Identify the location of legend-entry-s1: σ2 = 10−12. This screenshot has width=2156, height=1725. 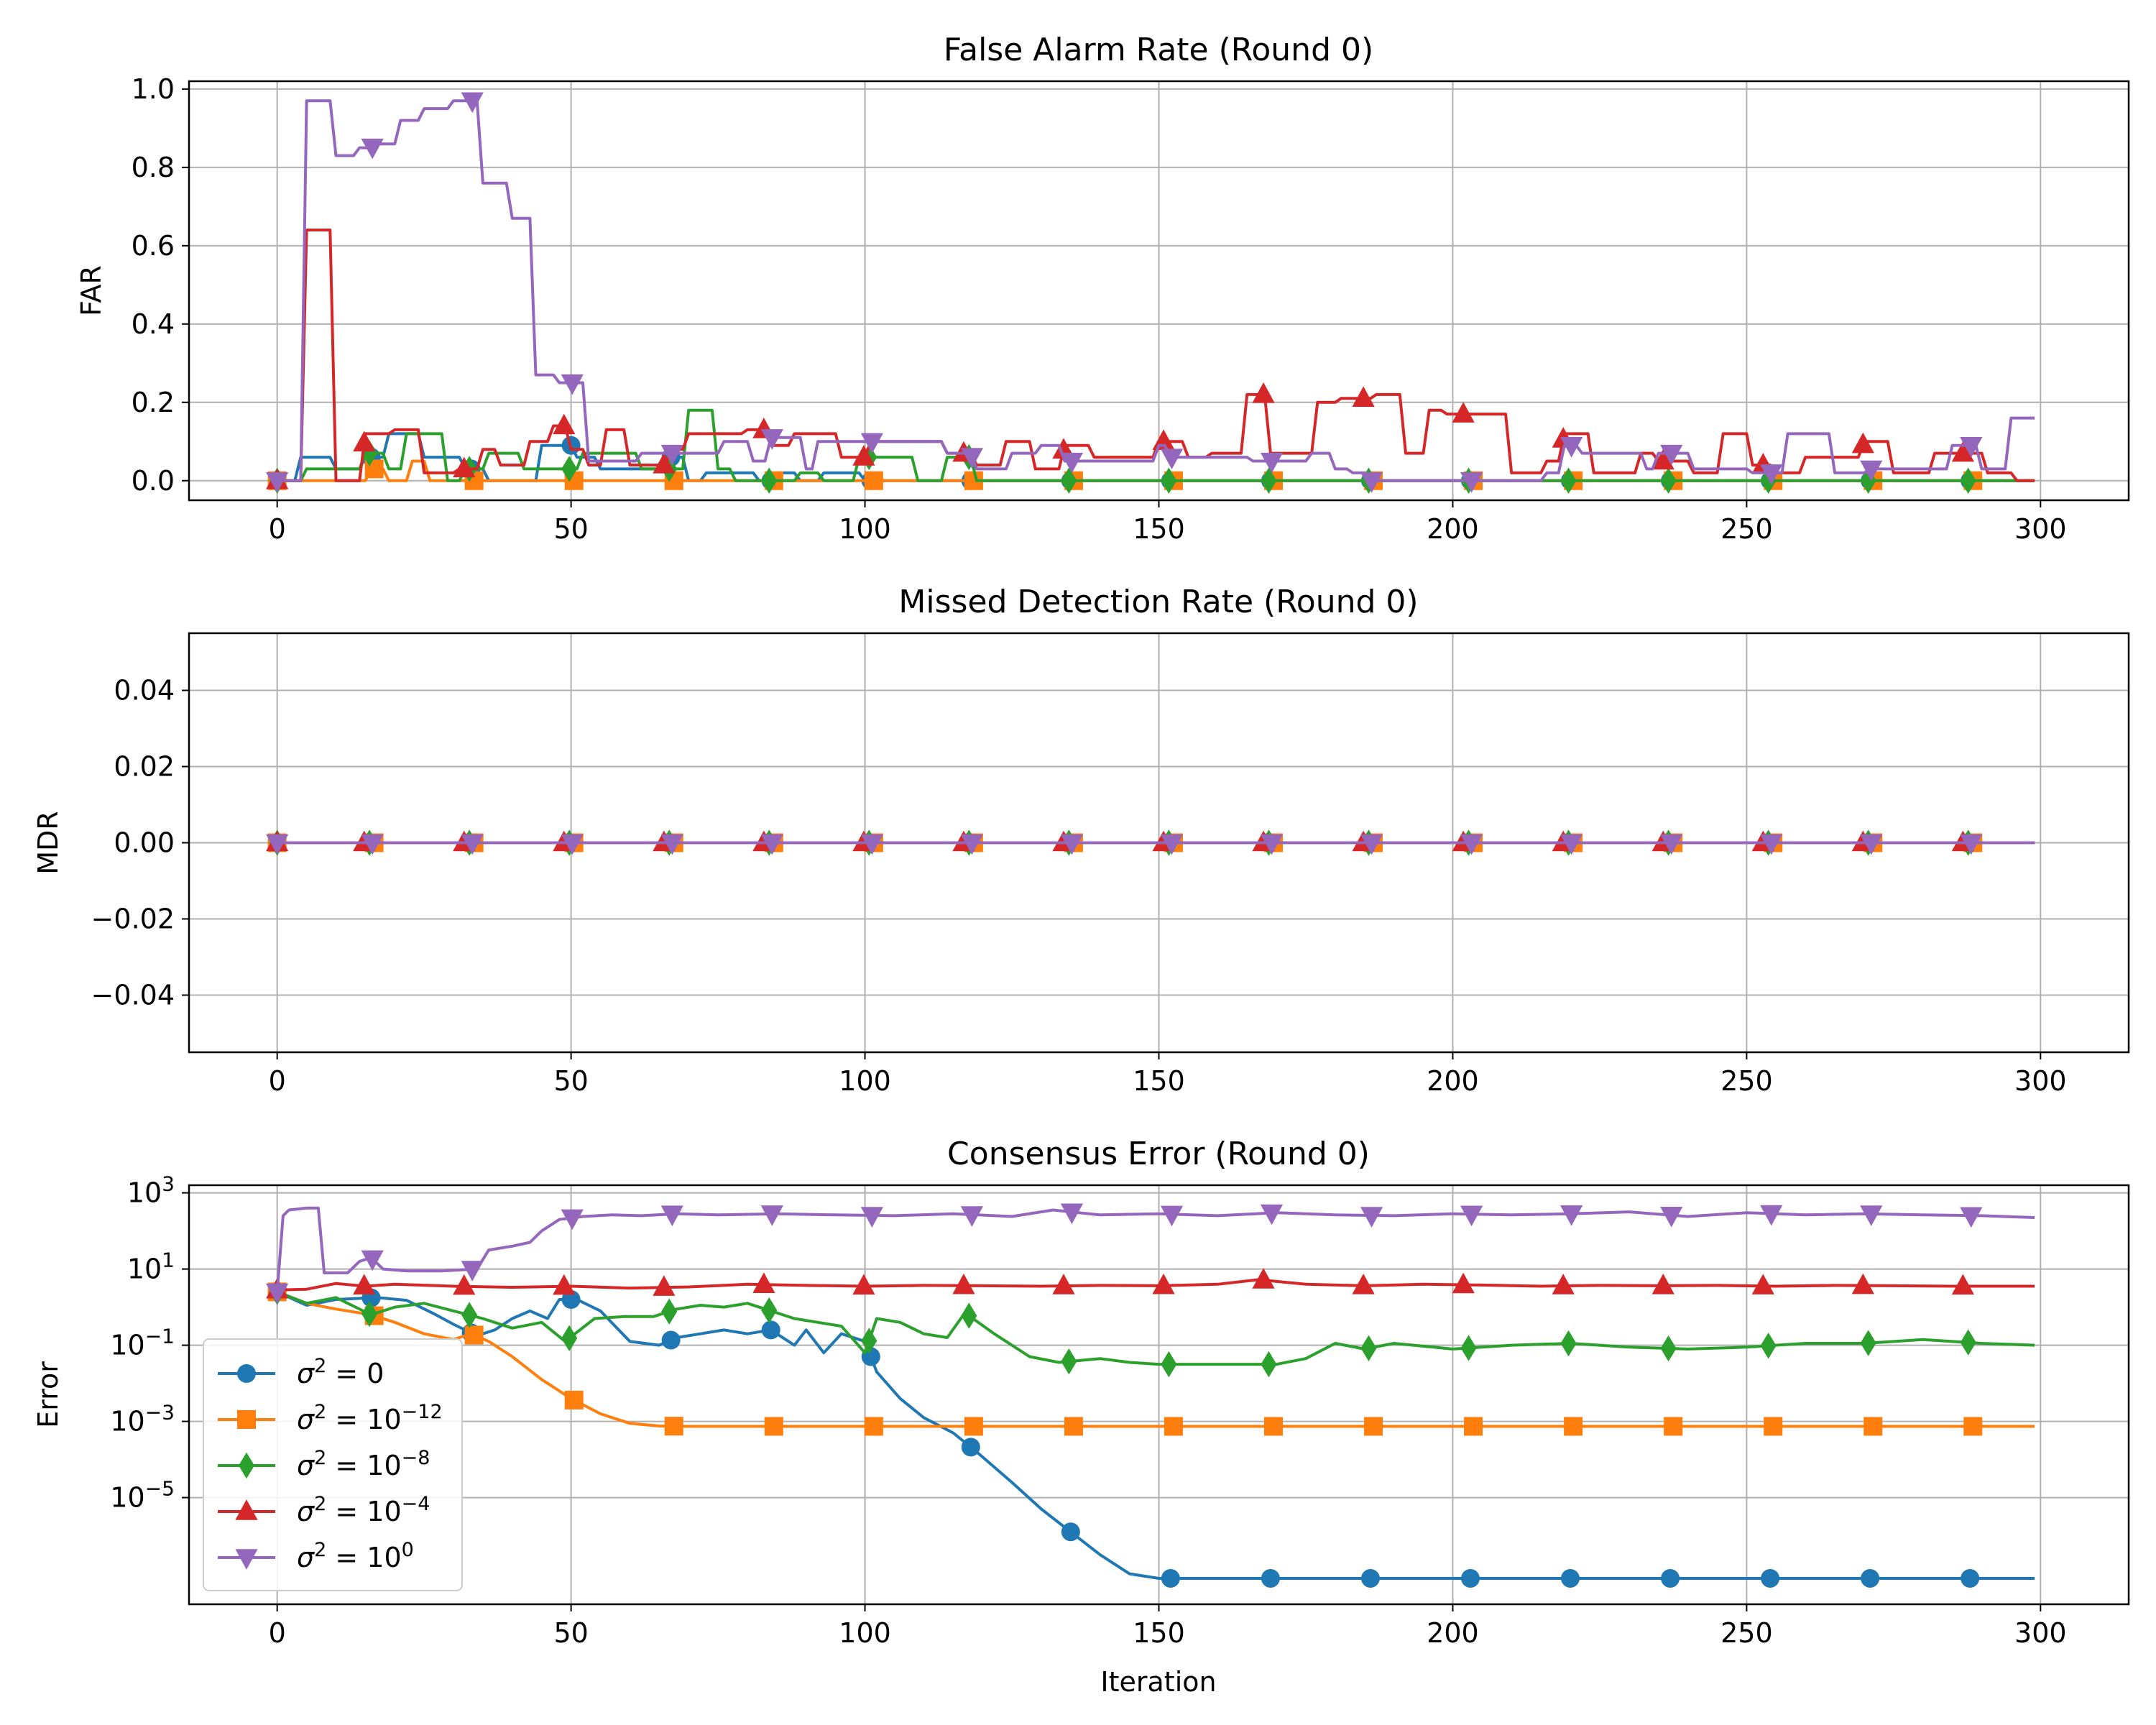
(331, 1418).